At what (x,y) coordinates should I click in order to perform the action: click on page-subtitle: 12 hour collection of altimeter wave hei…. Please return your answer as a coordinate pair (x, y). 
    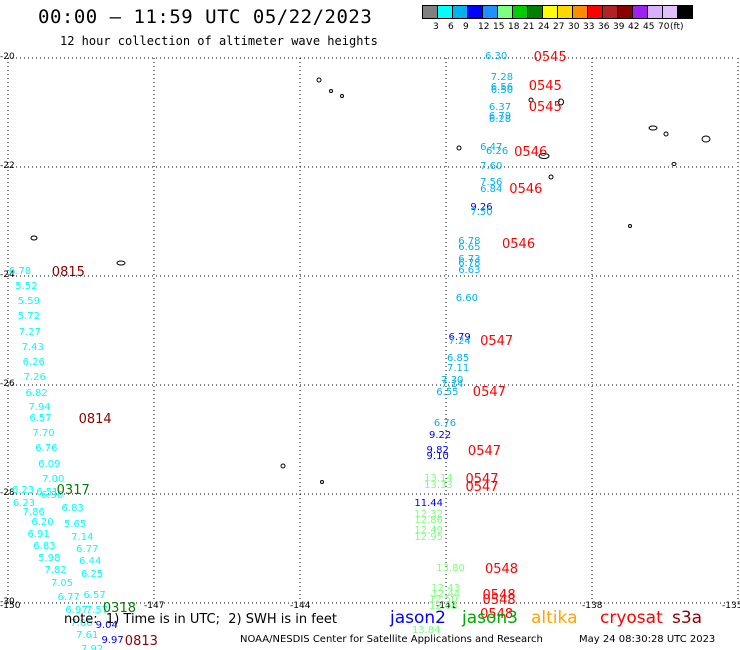
    Looking at the image, I should click on (219, 41).